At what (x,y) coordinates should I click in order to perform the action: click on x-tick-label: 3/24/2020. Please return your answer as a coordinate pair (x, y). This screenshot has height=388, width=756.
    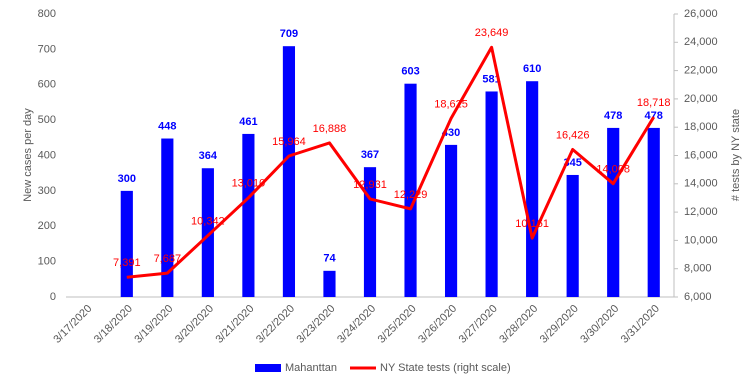
    Looking at the image, I should click on (356, 324).